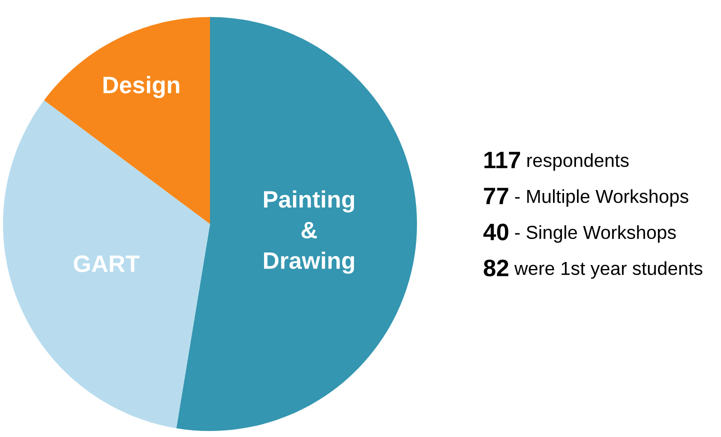 This screenshot has height=437, width=721. Describe the element at coordinates (593, 269) in the screenshot. I see `text: 82 were 1st year students` at that location.